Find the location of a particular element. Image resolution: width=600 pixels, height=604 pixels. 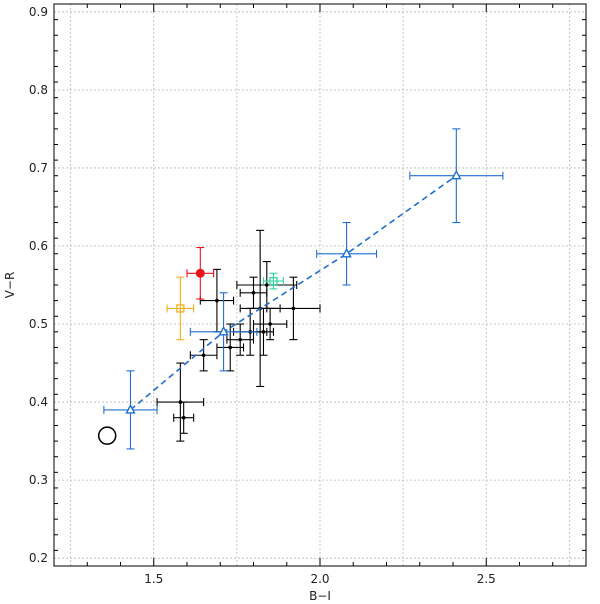

series-orange-square is located at coordinates (180, 308).